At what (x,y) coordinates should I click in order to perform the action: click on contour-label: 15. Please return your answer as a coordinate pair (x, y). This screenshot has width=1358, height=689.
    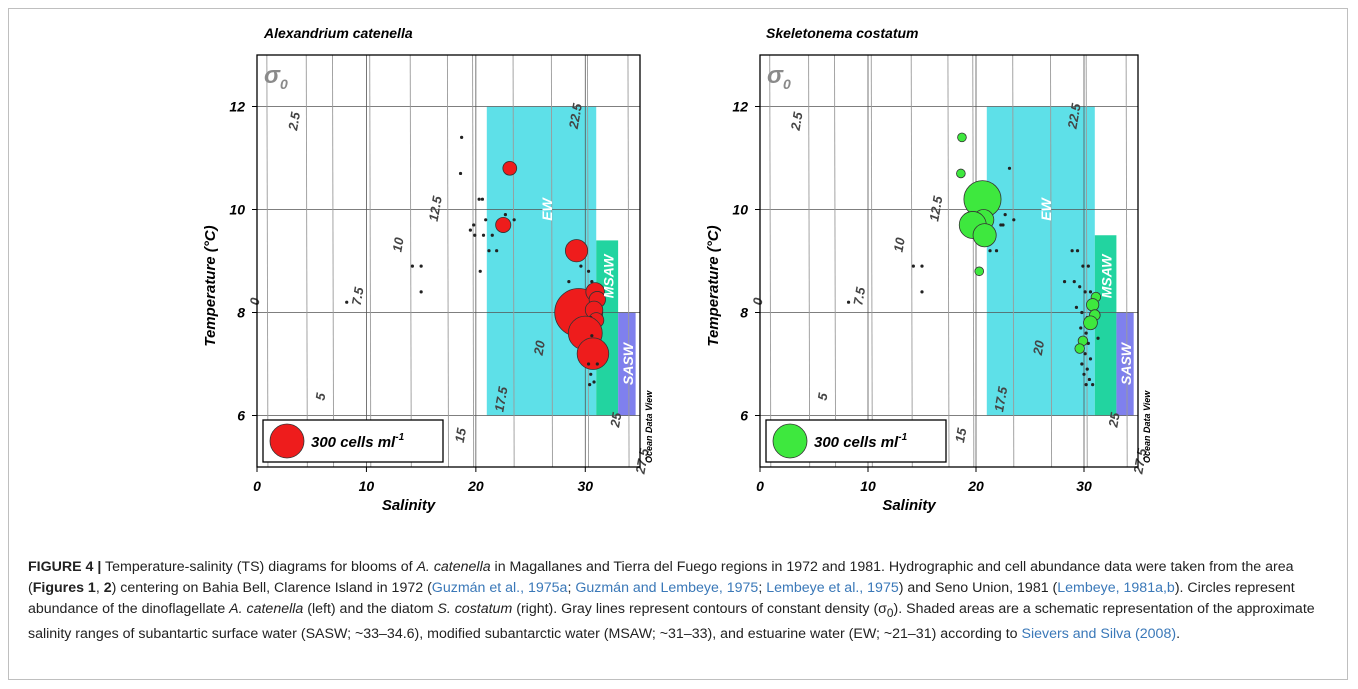
    Looking at the image, I should click on (460, 435).